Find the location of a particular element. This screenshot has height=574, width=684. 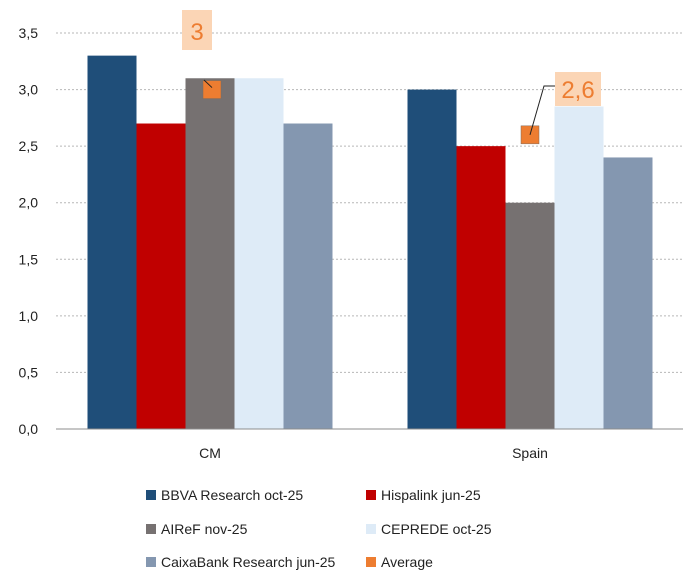

y-tick-label: 1,5 is located at coordinates (29, 259).